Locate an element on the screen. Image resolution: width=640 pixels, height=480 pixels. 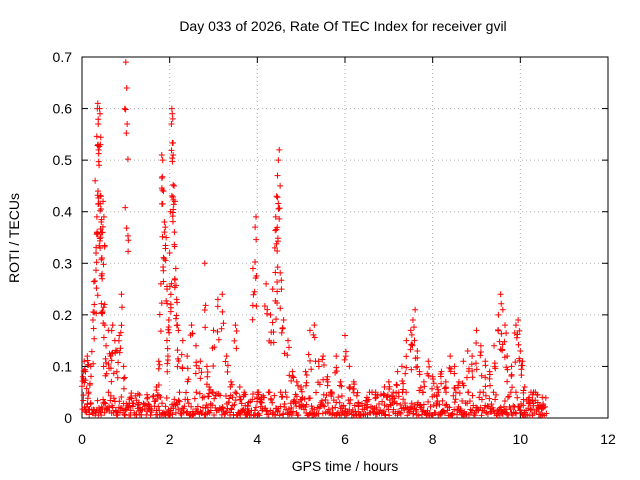
x-tick-label: 2 is located at coordinates (170, 439).